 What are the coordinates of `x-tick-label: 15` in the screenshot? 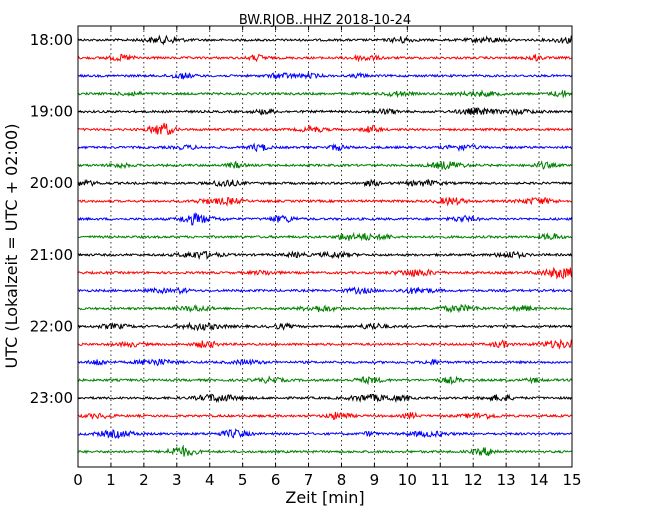 It's located at (571, 480).